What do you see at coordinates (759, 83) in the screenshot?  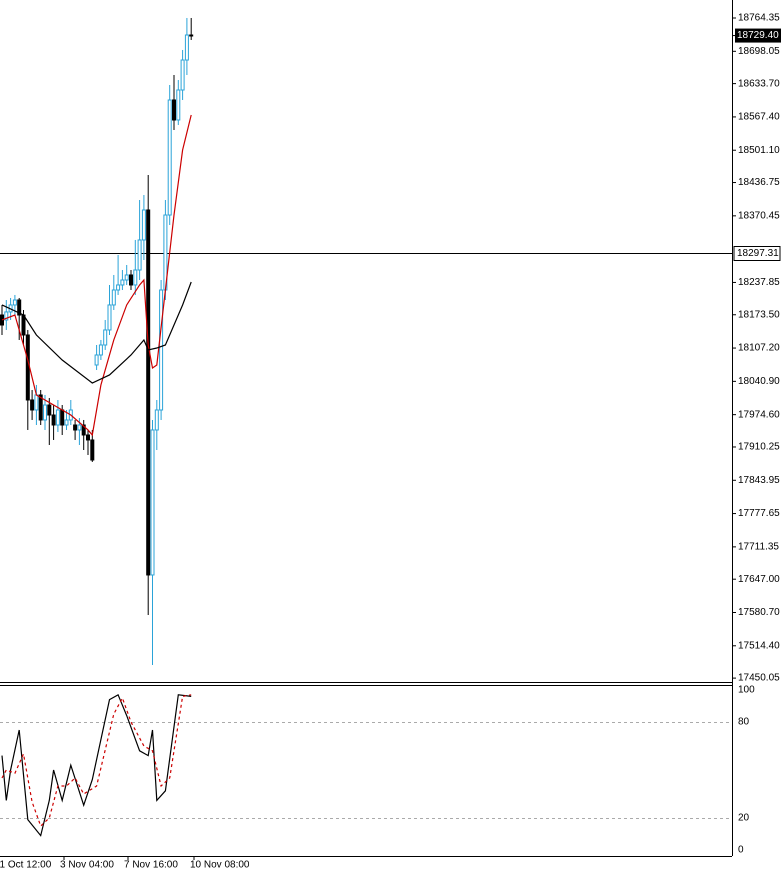 I see `y-tick-label: 18633.70` at bounding box center [759, 83].